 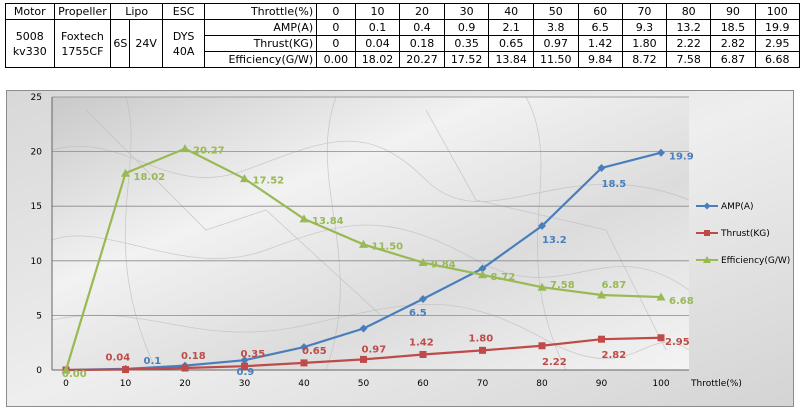 What do you see at coordinates (777, 11) in the screenshot?
I see `throttle-cell: 100` at bounding box center [777, 11].